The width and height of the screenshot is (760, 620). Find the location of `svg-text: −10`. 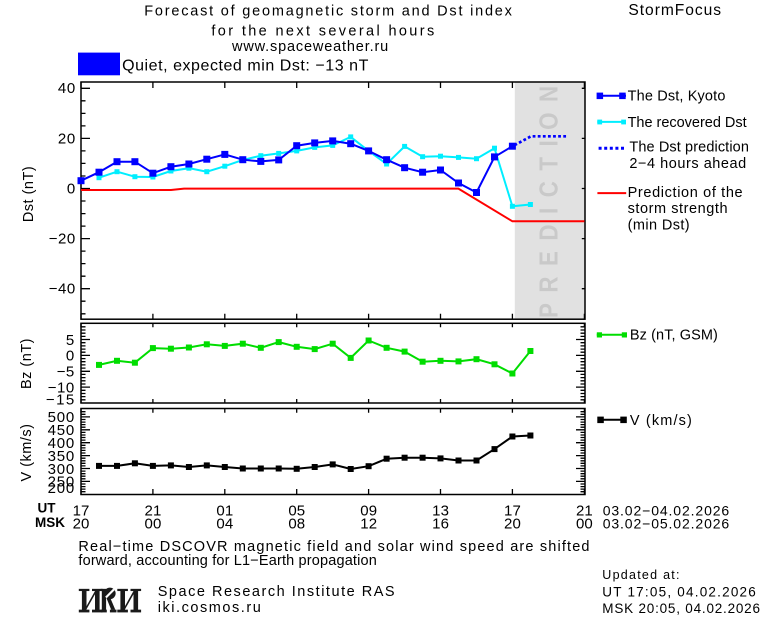

svg-text: −10 is located at coordinates (61, 388).